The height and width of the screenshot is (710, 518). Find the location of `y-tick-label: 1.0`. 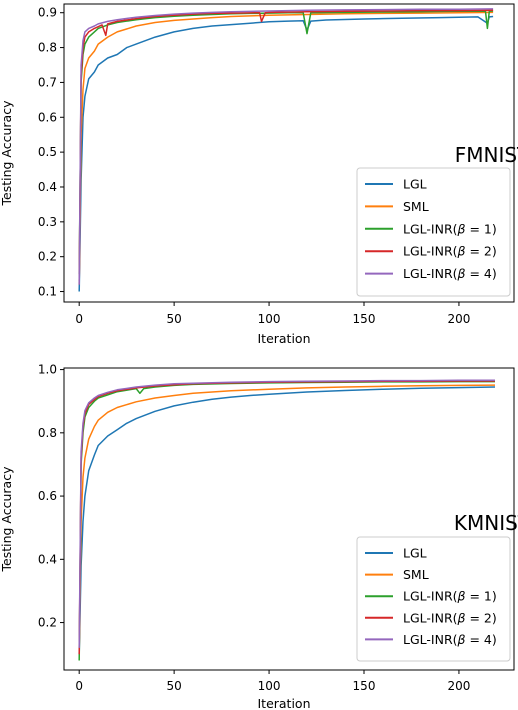

y-tick-label: 1.0 is located at coordinates (47, 370).